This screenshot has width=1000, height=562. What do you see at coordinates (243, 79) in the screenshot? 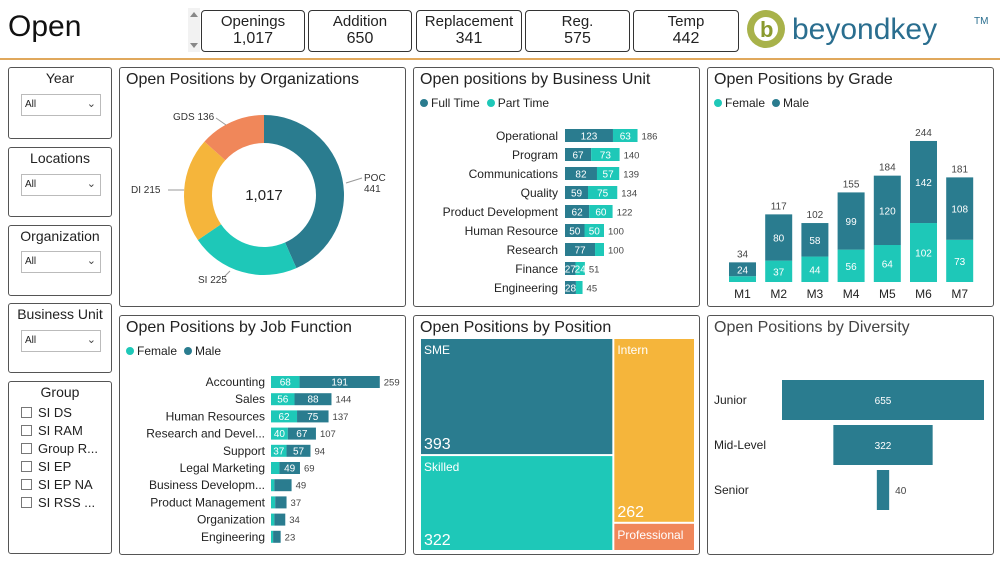
I see `panel-title: Open Positions by Organizations` at bounding box center [243, 79].